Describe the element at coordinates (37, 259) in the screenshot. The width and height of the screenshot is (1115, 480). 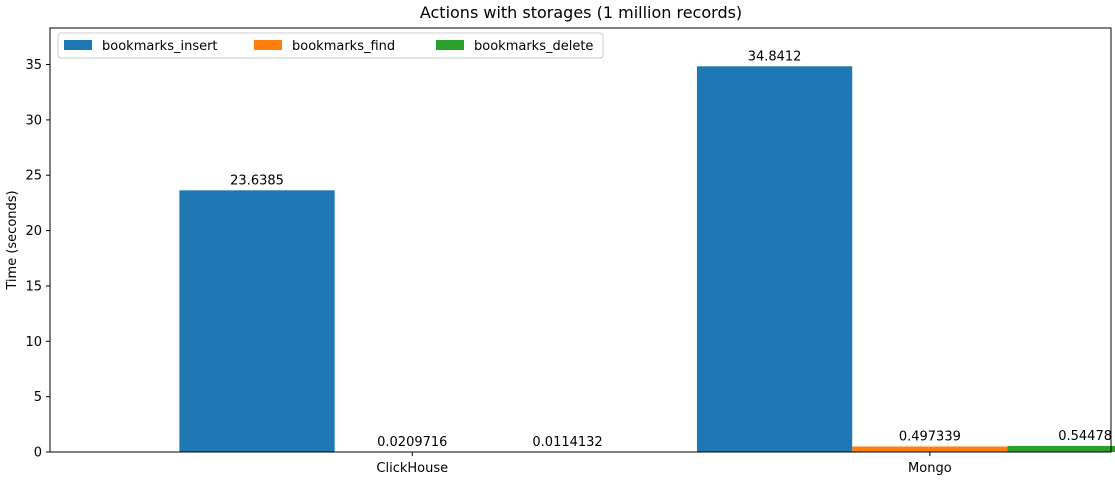
I see `y-axis: 0 5 10 15 20 25 30 35` at that location.